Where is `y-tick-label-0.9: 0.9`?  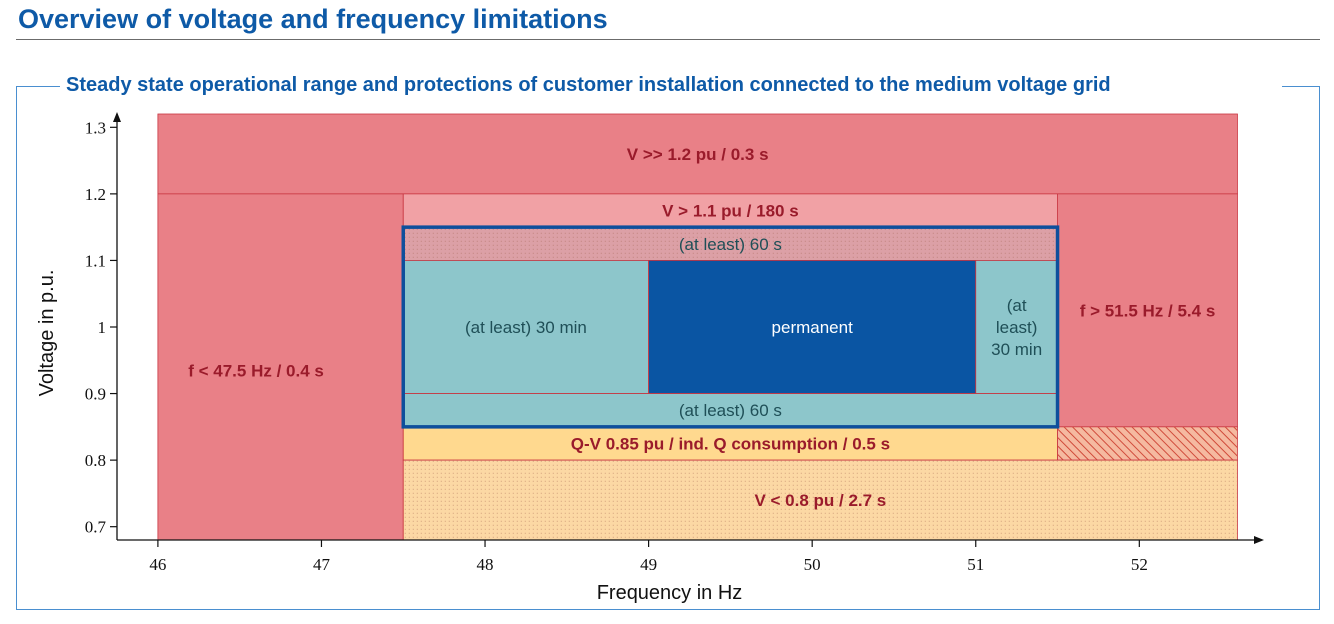
y-tick-label-0.9: 0.9 is located at coordinates (95, 394).